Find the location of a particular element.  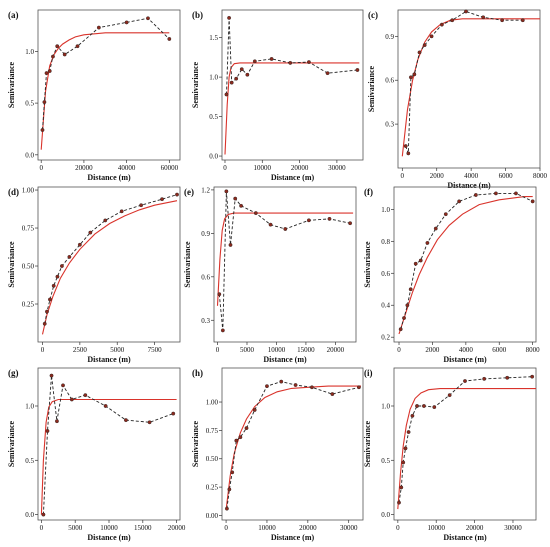

x-tick-label: 20000 is located at coordinates (84, 168).